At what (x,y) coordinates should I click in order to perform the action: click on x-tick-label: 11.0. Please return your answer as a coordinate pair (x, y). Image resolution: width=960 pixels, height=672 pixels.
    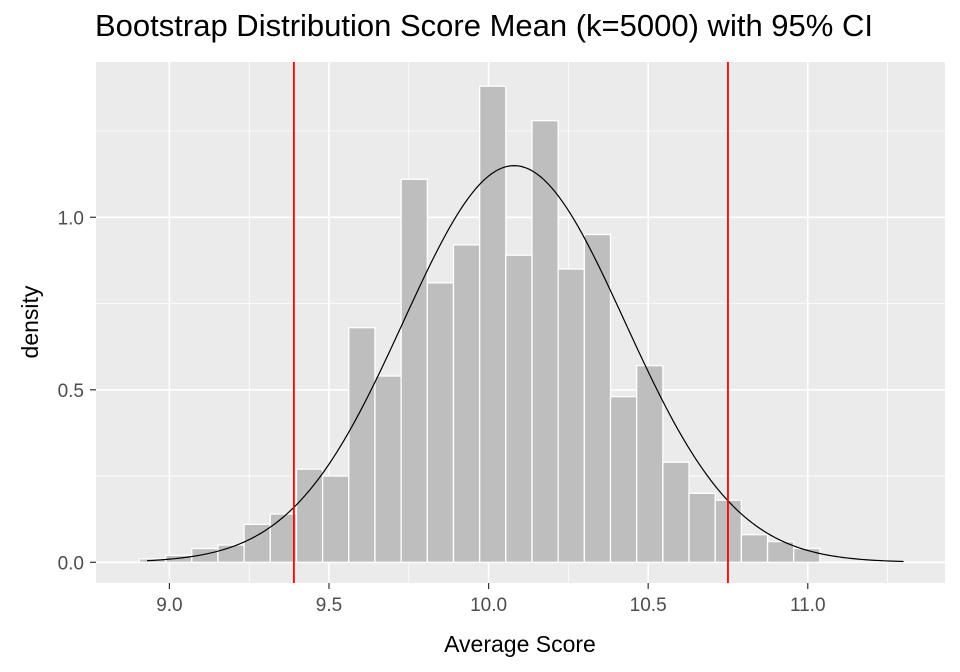
    Looking at the image, I should click on (808, 605).